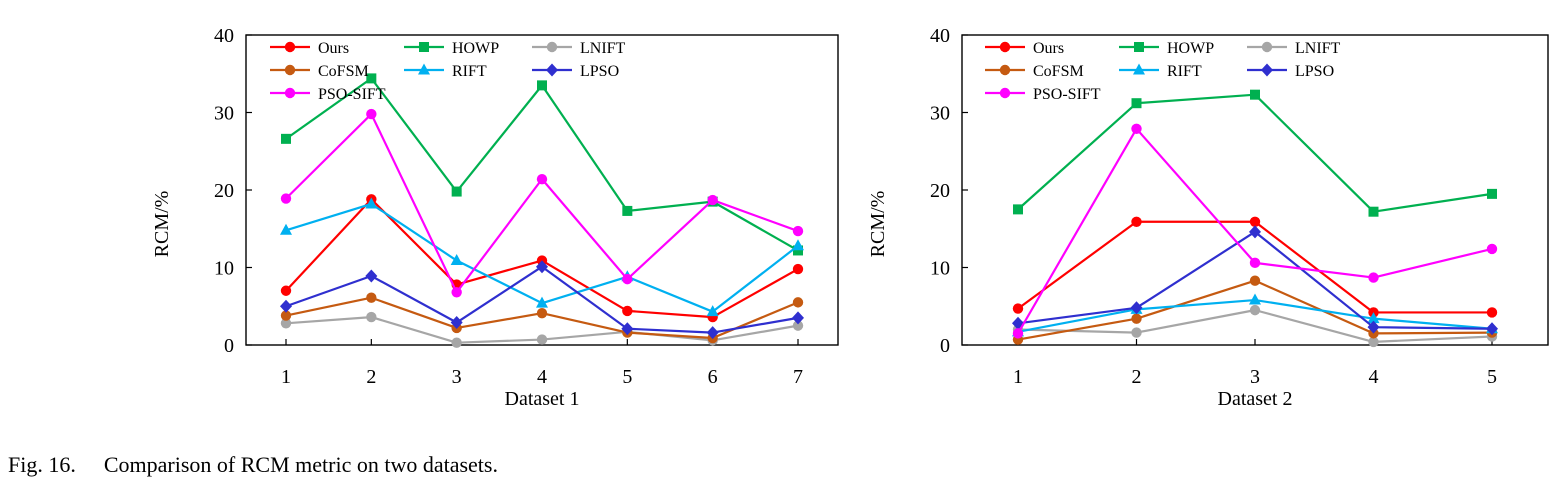 The width and height of the screenshot is (1564, 487). I want to click on y-tick-label: 20, so click(224, 191).